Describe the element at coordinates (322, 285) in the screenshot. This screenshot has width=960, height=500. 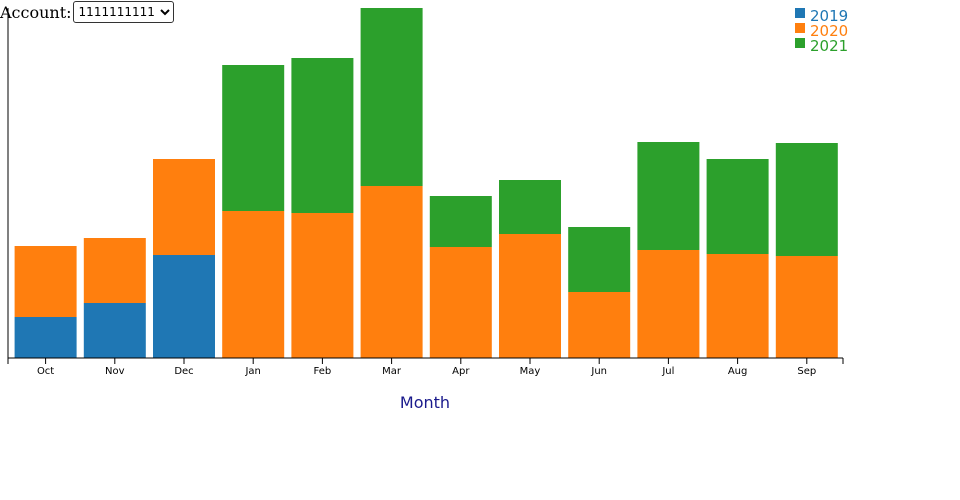
I see `bar-feb-2020` at that location.